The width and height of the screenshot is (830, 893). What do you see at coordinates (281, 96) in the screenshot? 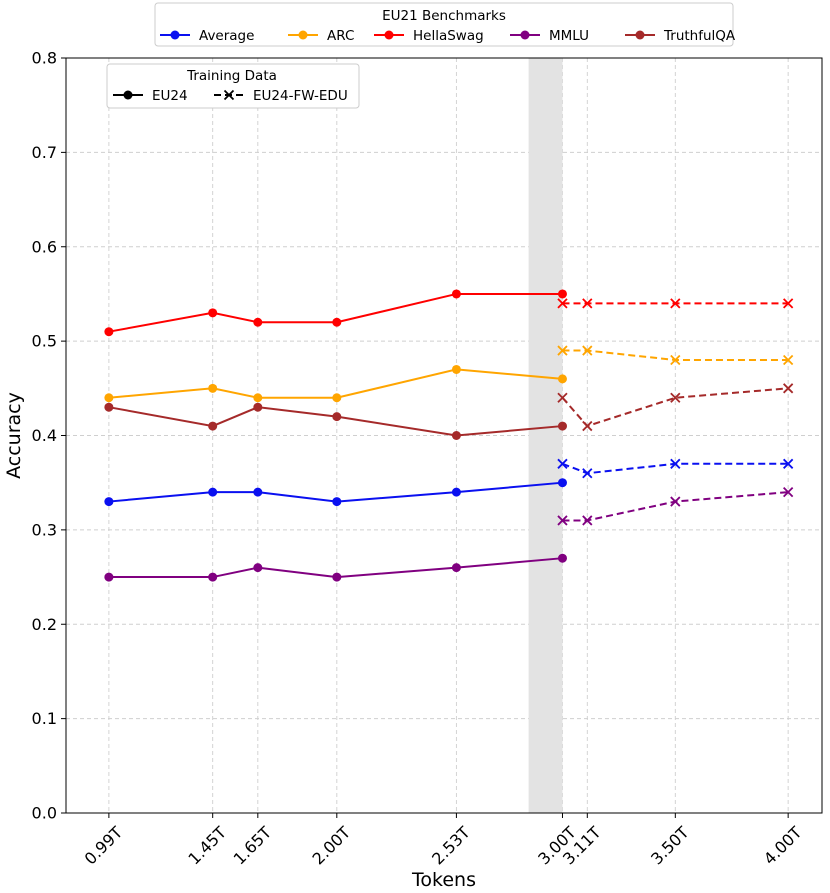
I see `legend-entry-eu24-fw-edu: EU24-FW-EDU` at bounding box center [281, 96].